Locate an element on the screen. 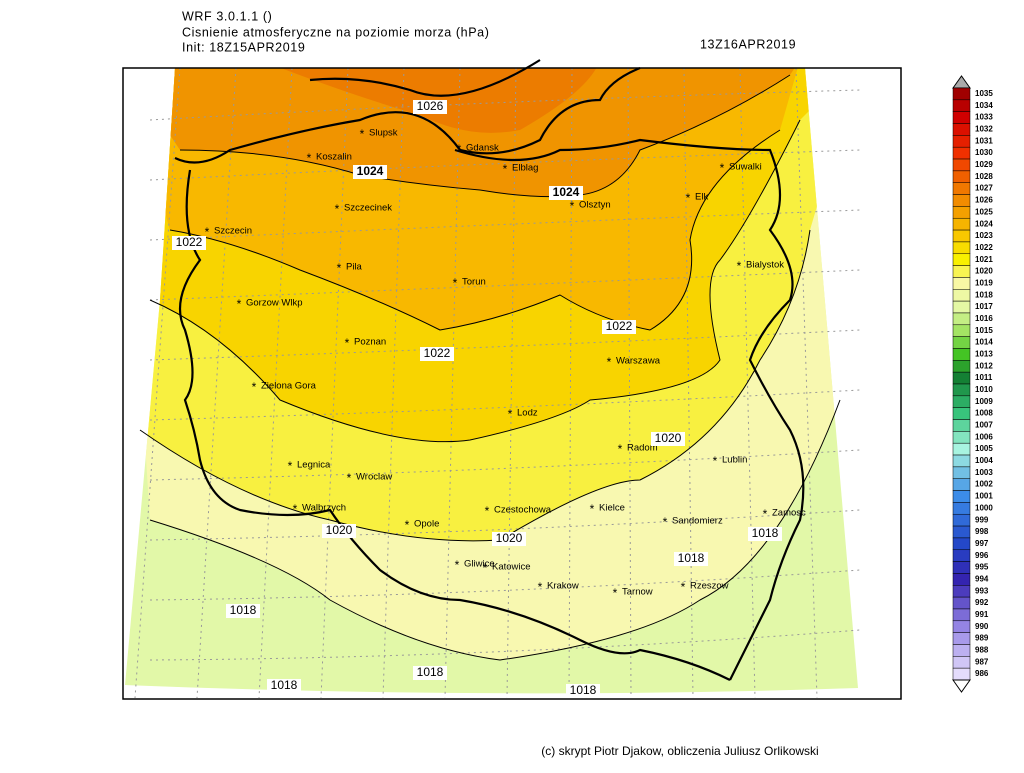  city-label: Czestochowa is located at coordinates (523, 510).